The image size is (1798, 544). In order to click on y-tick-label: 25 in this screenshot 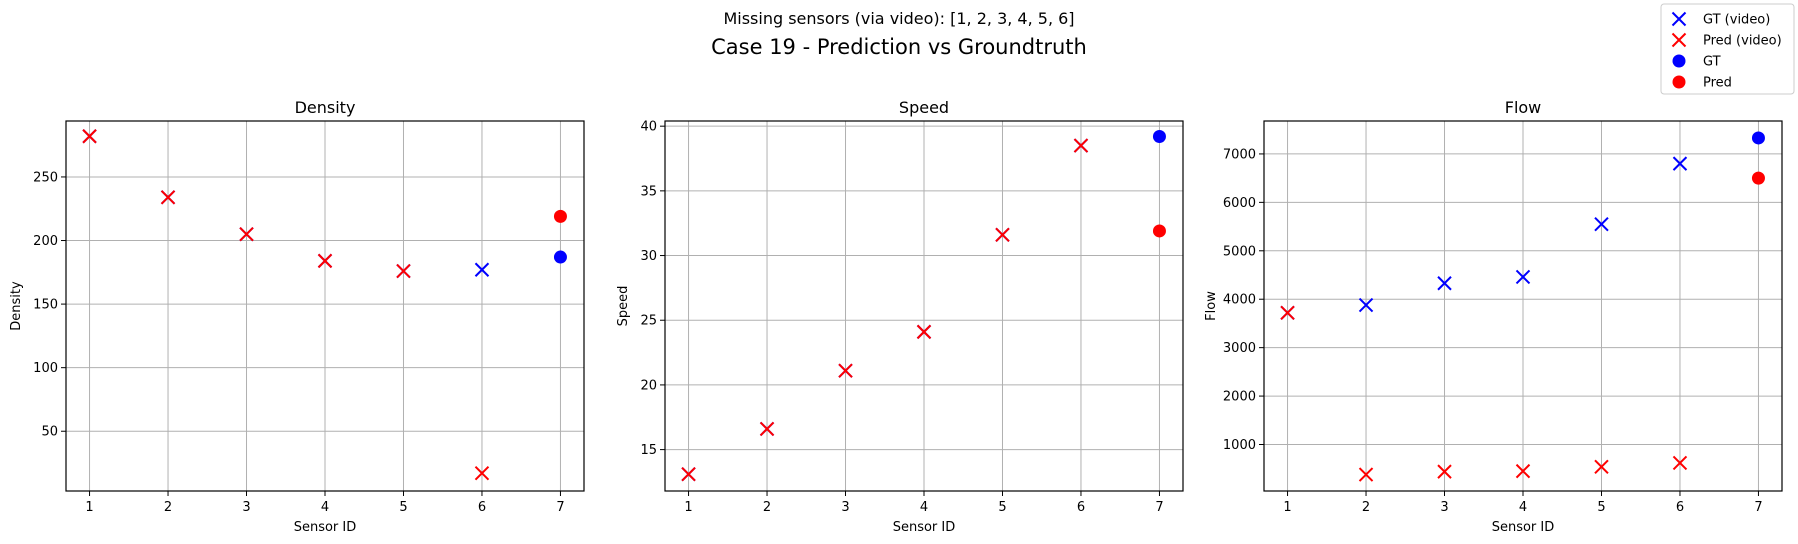, I will do `click(648, 321)`.